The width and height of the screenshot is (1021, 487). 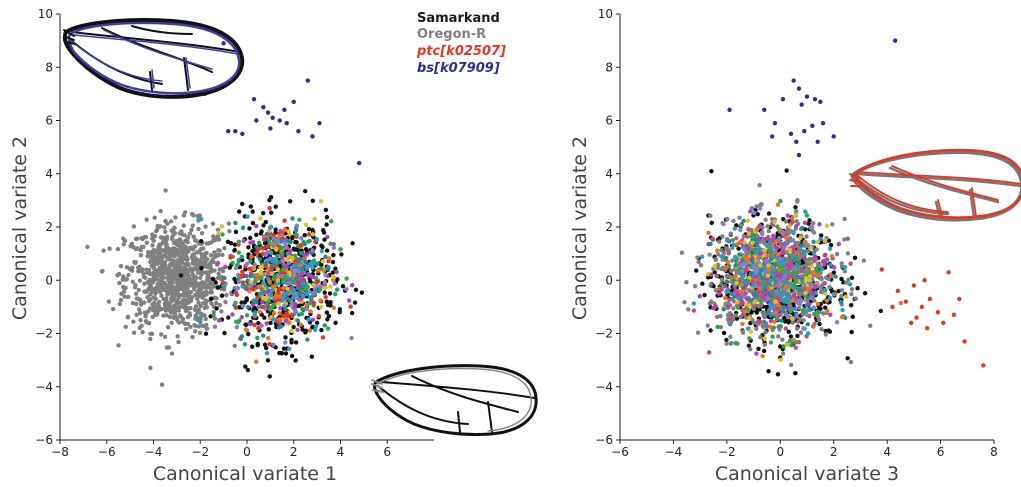 I want to click on y-tick-label: 10, so click(x=45, y=14).